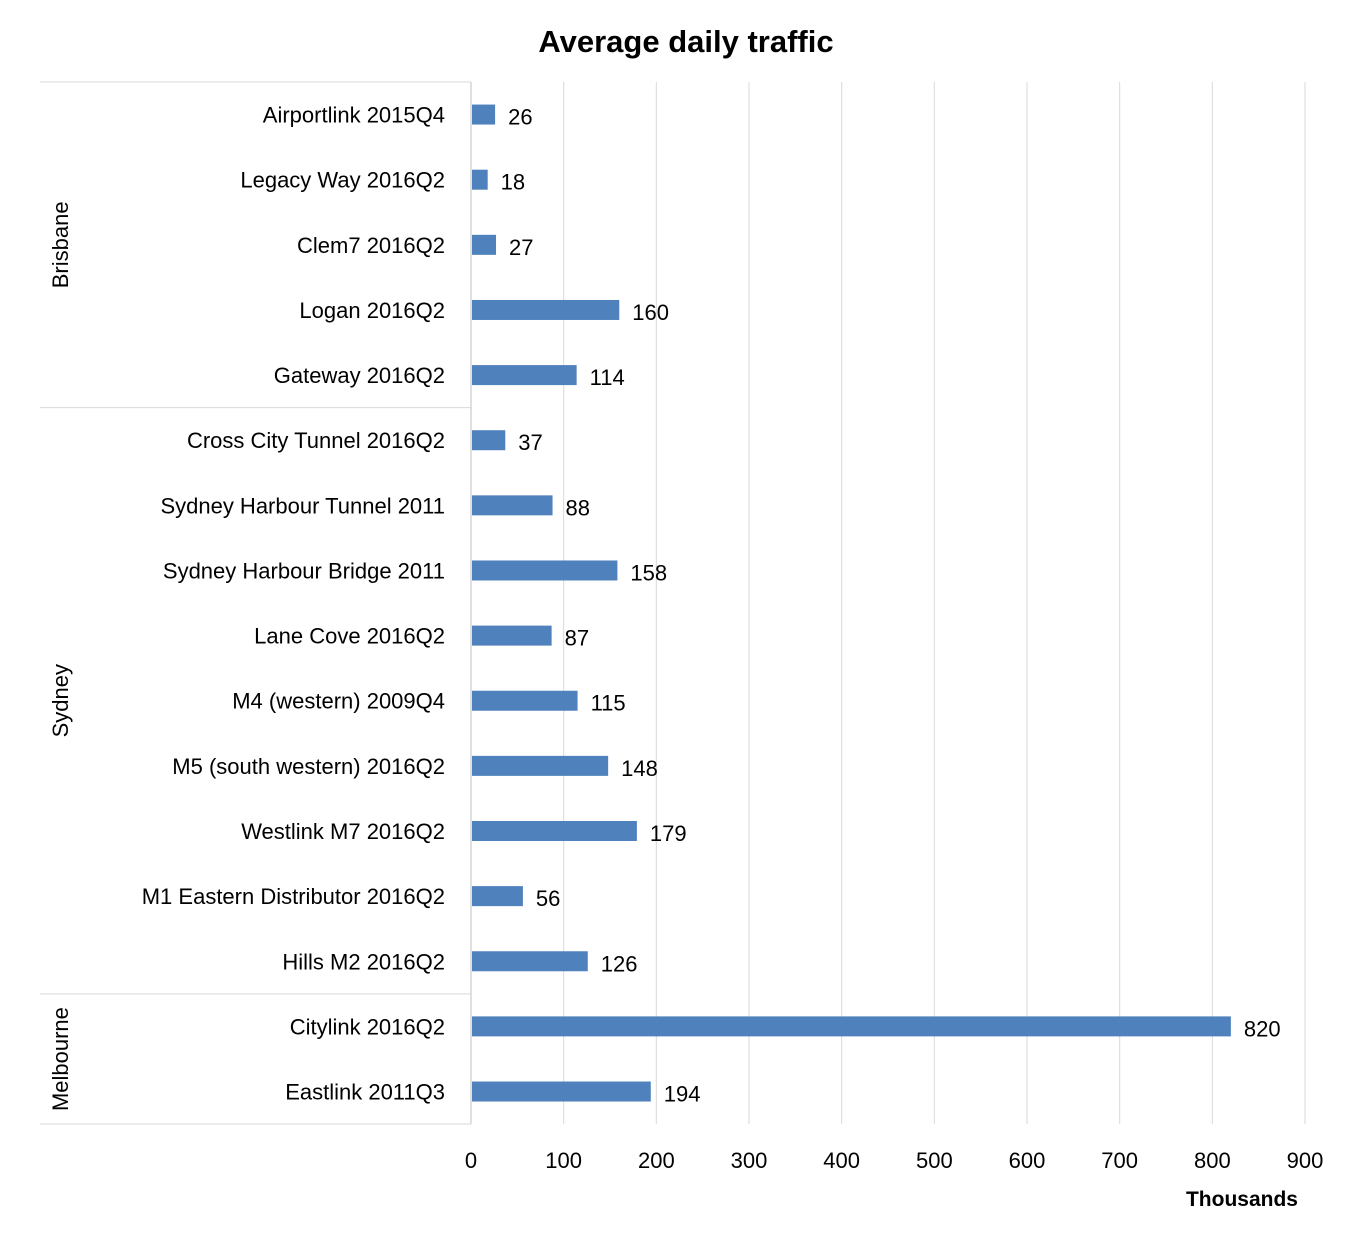 Image resolution: width=1372 pixels, height=1236 pixels. I want to click on data-label: 37, so click(530, 442).